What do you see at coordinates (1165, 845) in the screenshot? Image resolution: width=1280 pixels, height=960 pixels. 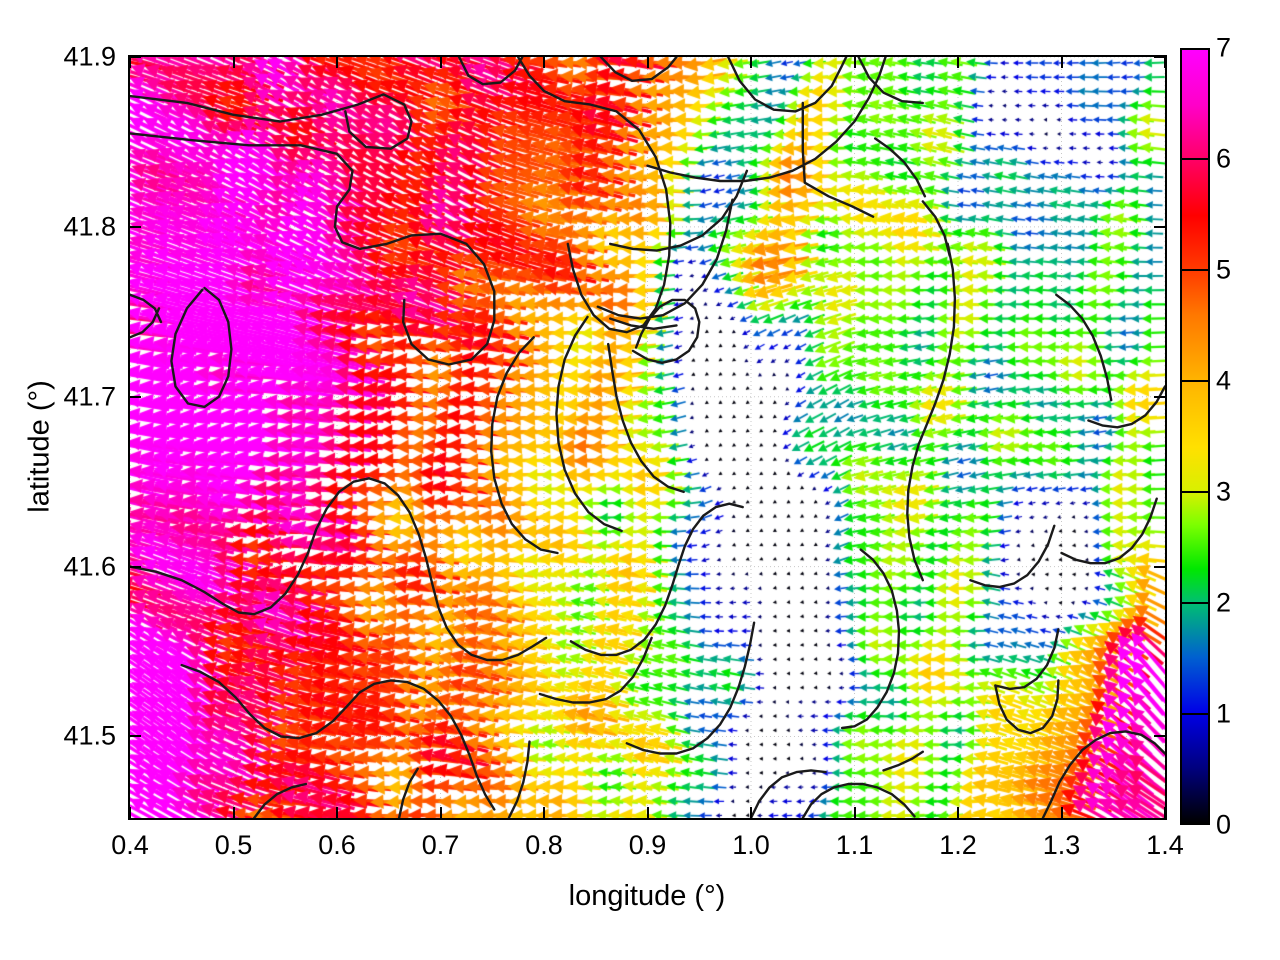 I see `x-tick-label-10: 1.4` at bounding box center [1165, 845].